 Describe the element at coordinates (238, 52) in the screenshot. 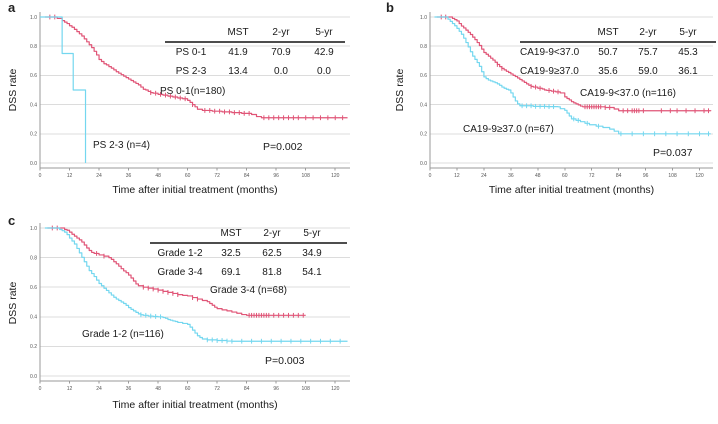

I see `mst-value: 41.9` at that location.